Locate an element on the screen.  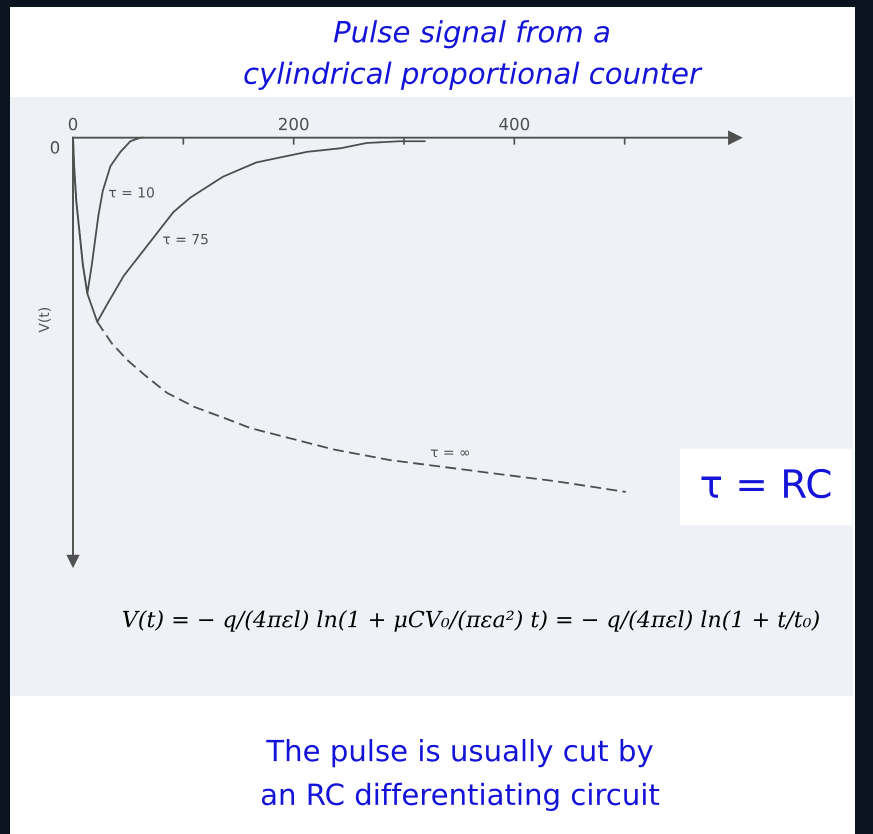
text: The pulse is usually cut by an RC differentiating circuit is located at coordinates (461, 775).